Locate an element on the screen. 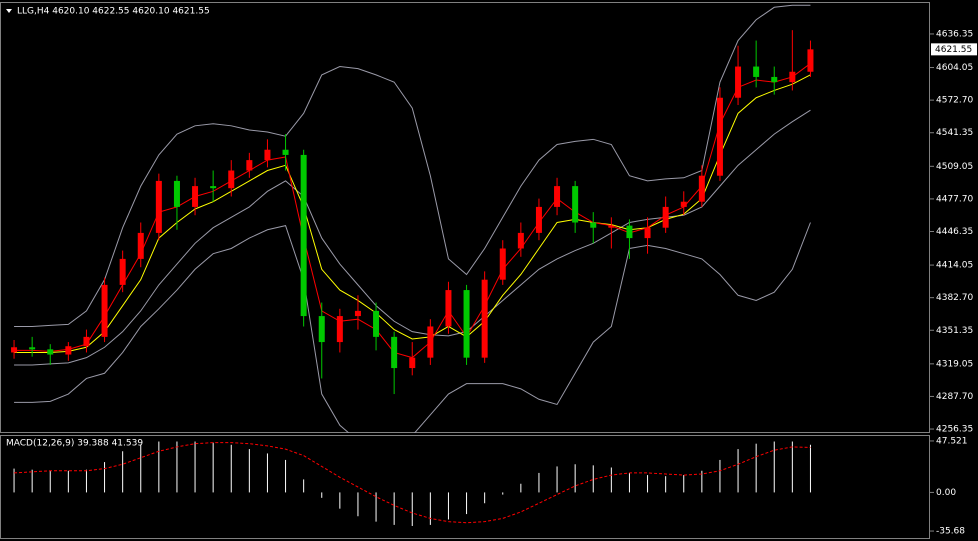 Image resolution: width=978 pixels, height=541 pixels. y-tick-label: 4351.35 is located at coordinates (954, 331).